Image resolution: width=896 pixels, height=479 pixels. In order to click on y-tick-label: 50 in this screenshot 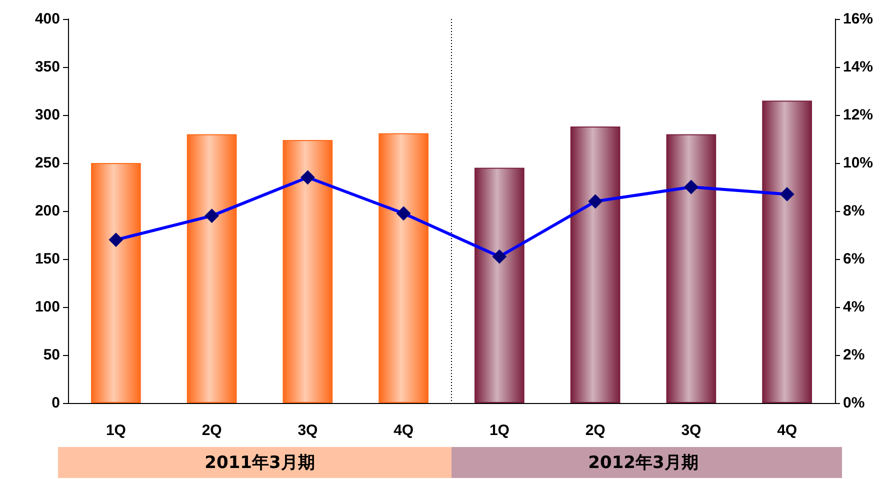, I will do `click(51, 355)`.